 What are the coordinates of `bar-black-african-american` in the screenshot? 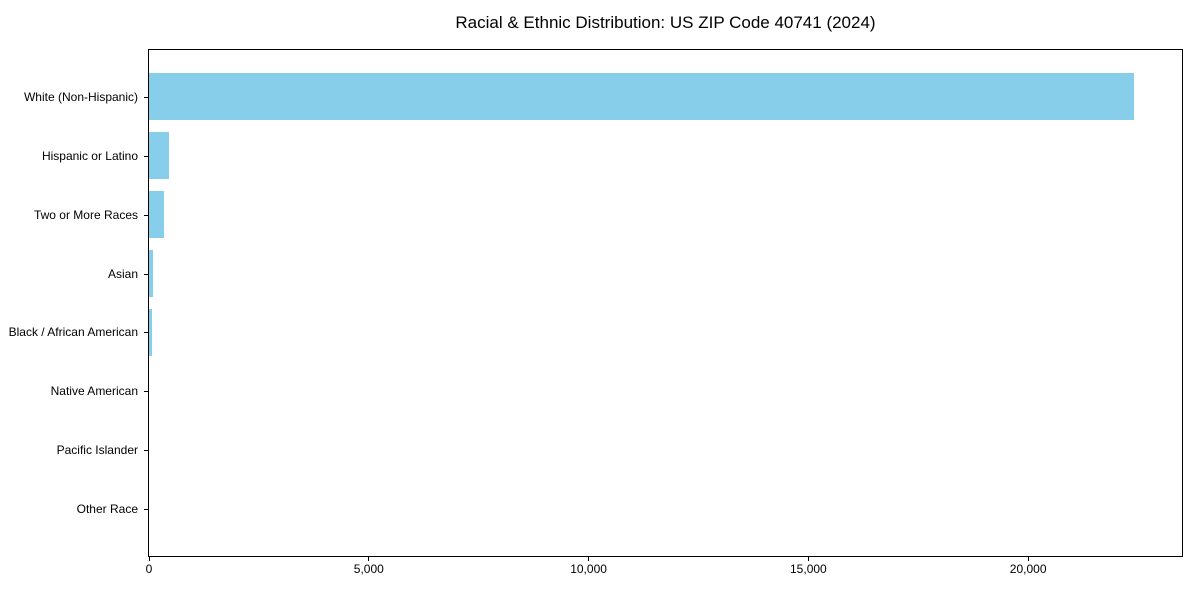 It's located at (150, 332).